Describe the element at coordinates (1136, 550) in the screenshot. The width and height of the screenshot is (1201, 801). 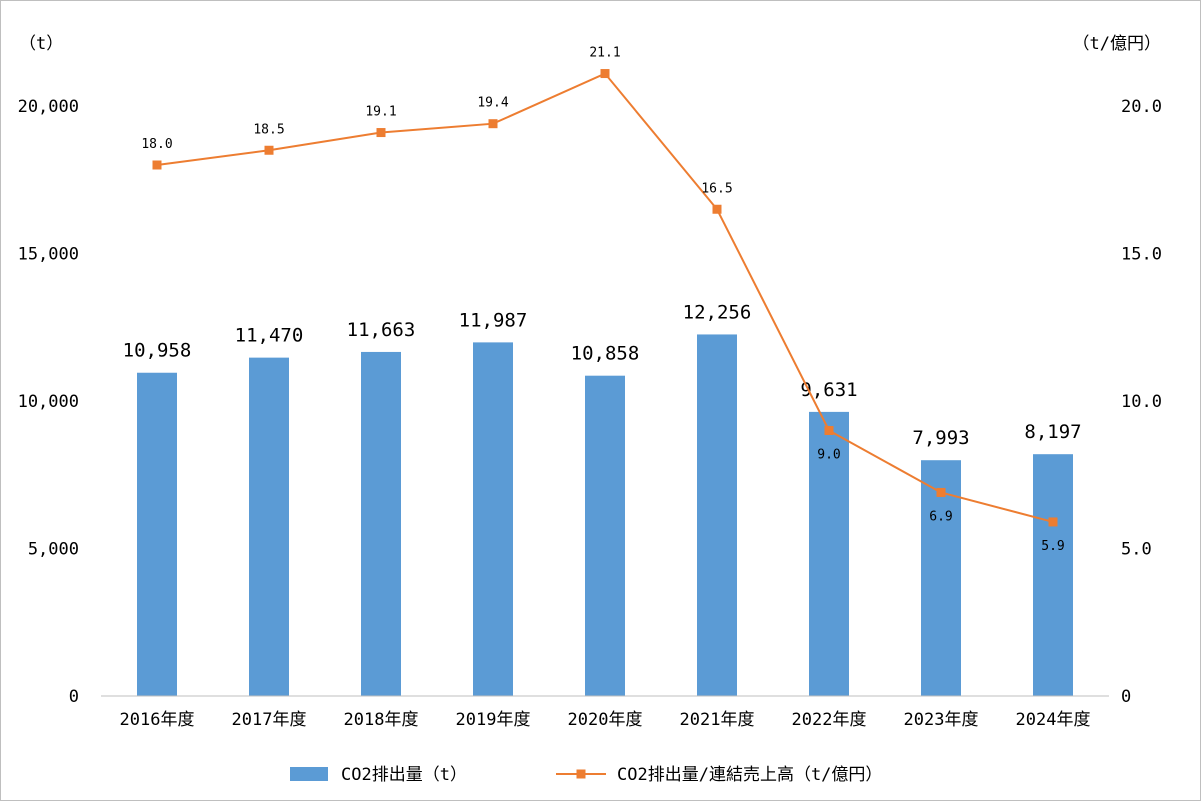
I see `right-tick-label: 5.0` at that location.